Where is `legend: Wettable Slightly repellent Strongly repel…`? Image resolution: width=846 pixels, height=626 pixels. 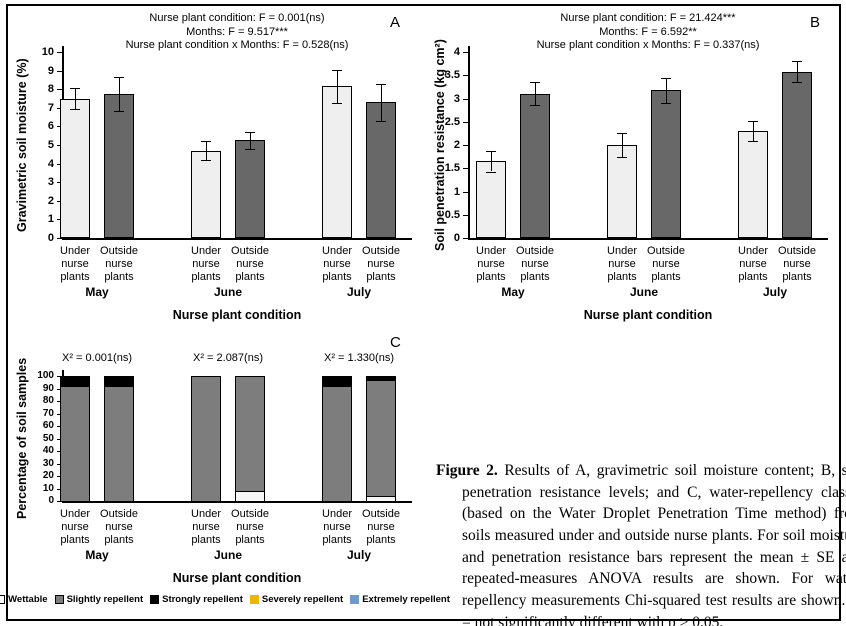
legend: Wettable Slightly repellent Strongly repel… is located at coordinates (225, 599).